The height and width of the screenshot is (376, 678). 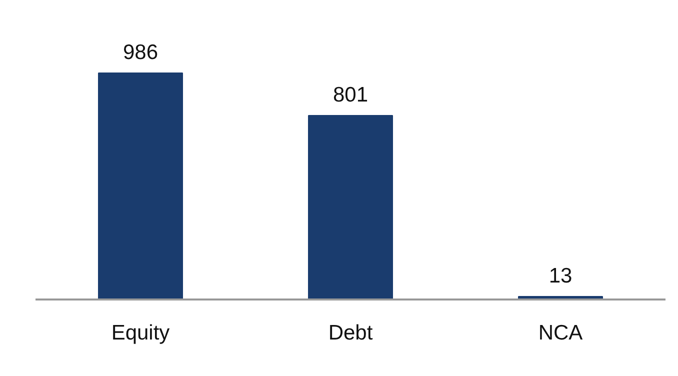 I want to click on data-label: 13, so click(x=560, y=276).